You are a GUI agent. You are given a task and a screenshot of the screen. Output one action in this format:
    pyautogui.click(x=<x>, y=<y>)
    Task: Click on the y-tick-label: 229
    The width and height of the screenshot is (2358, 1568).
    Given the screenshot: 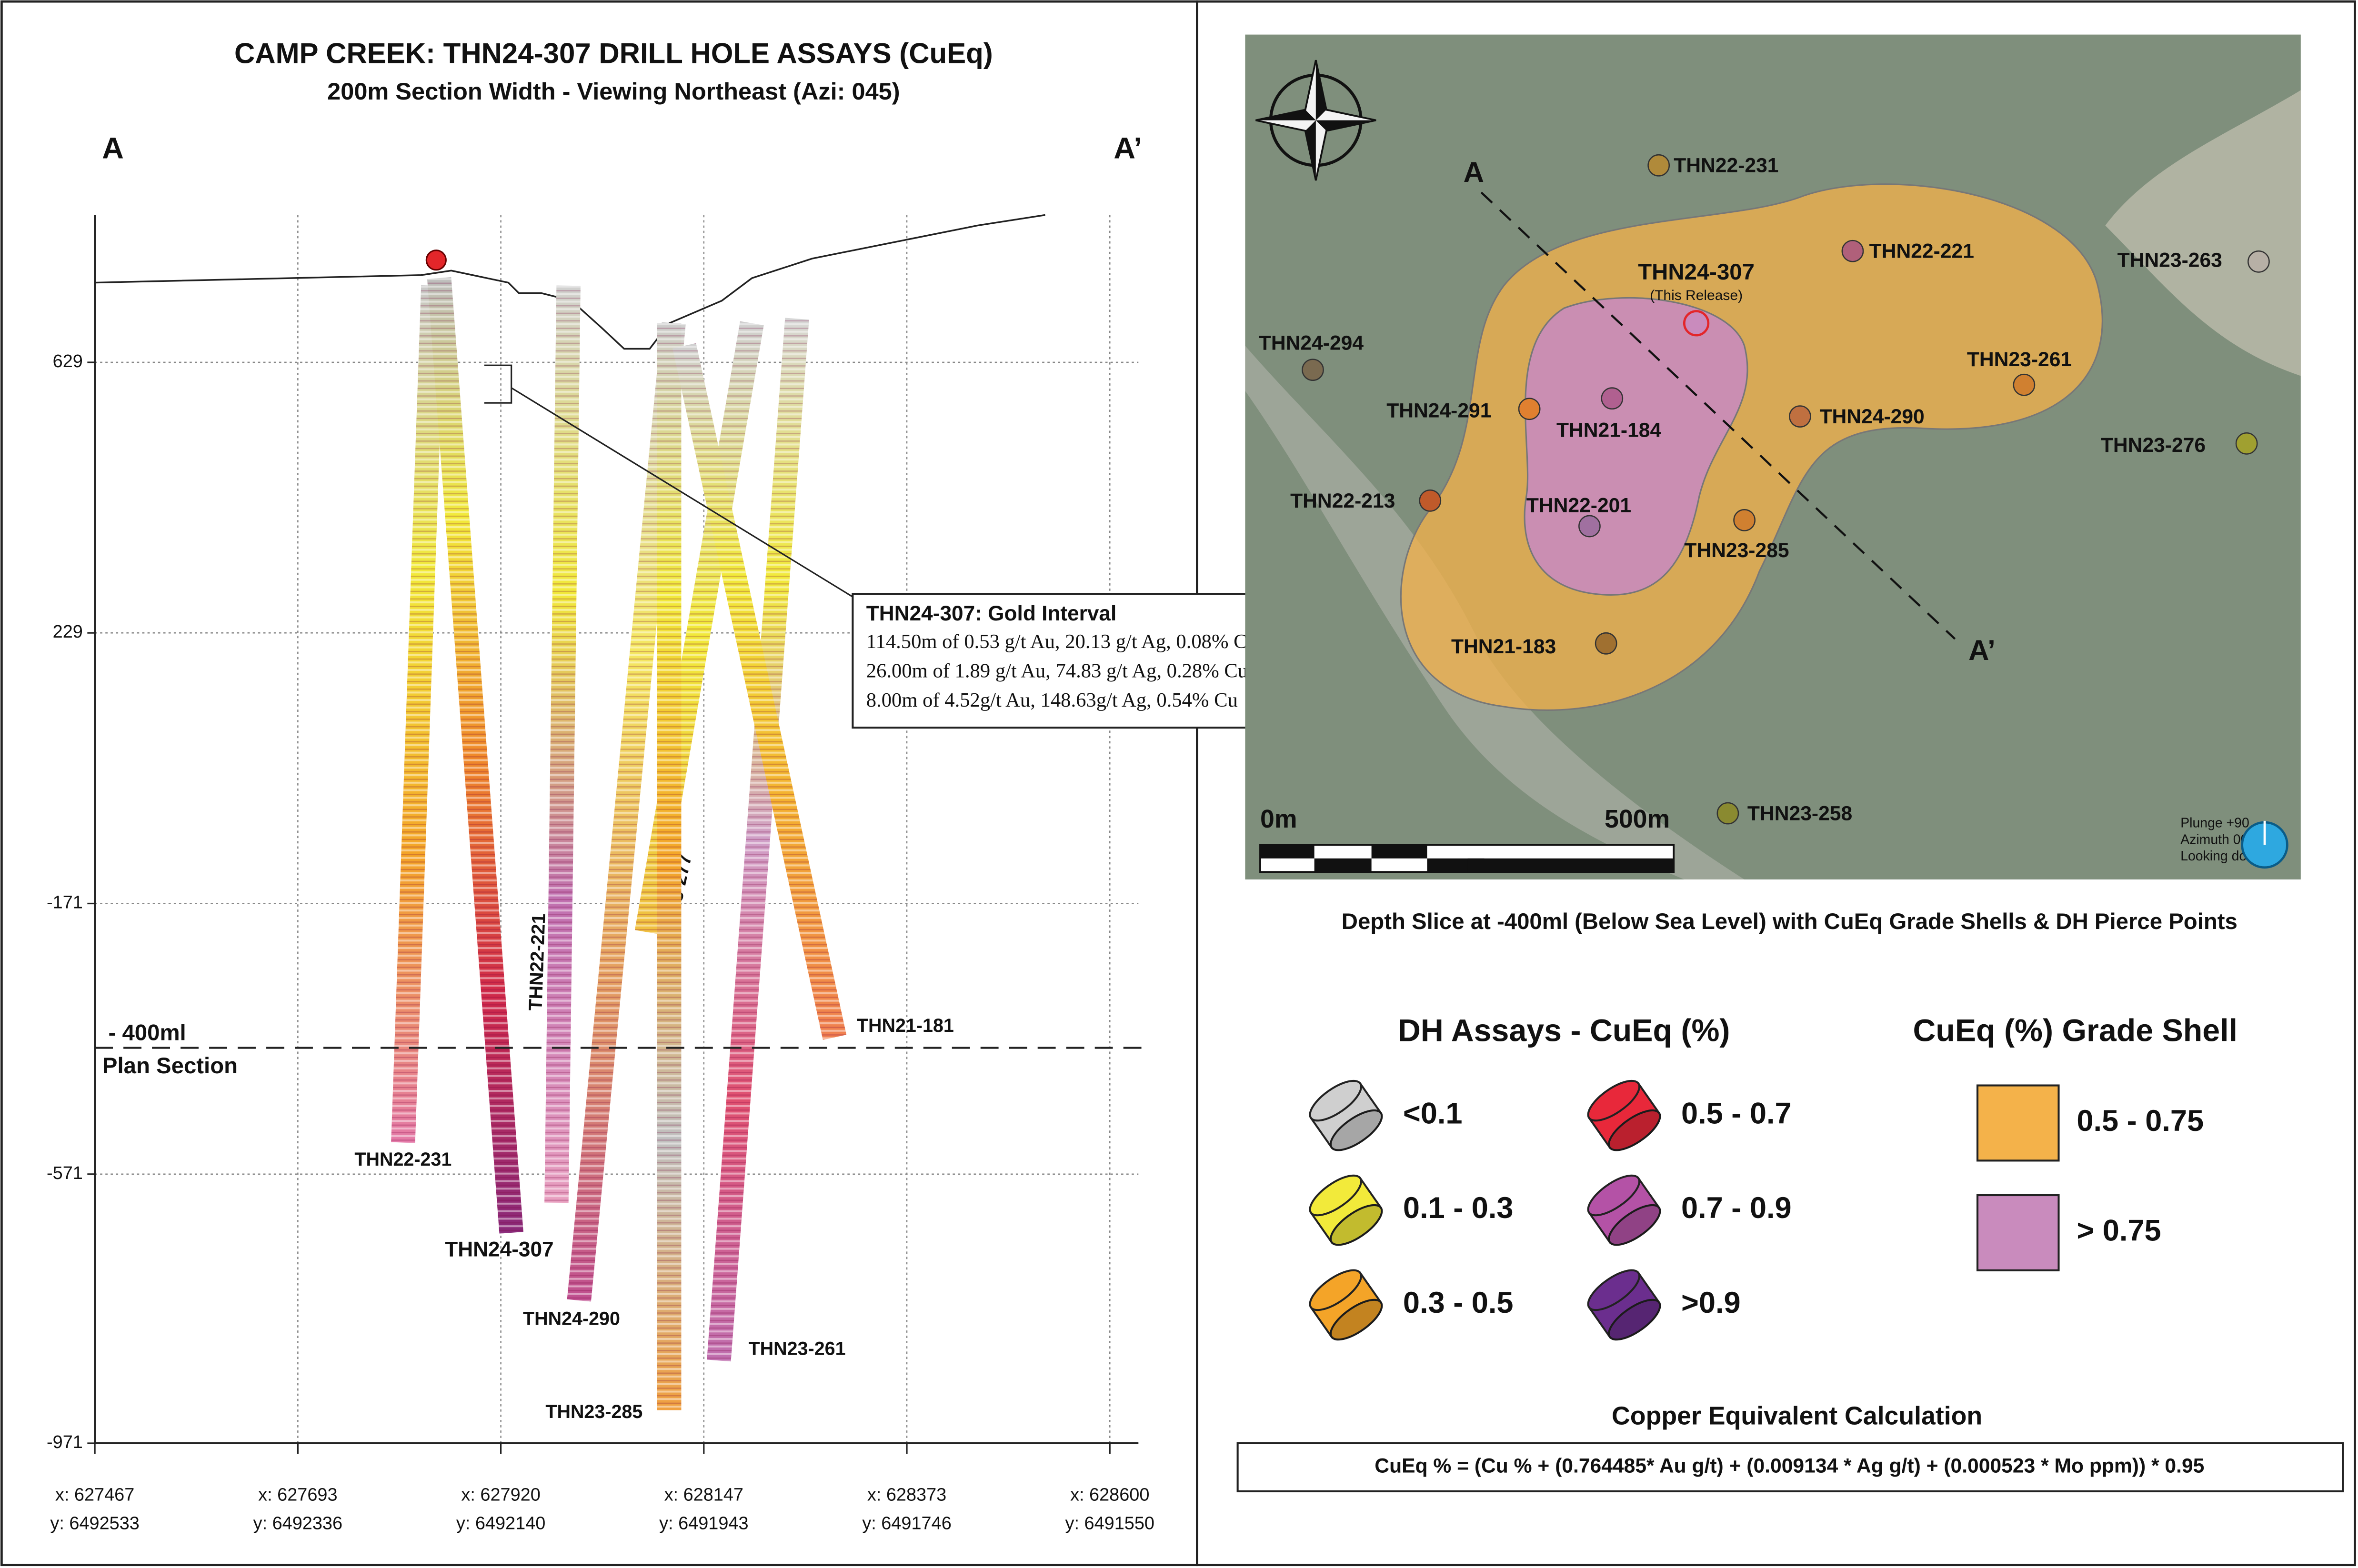 What is the action you would take?
    pyautogui.click(x=68, y=632)
    